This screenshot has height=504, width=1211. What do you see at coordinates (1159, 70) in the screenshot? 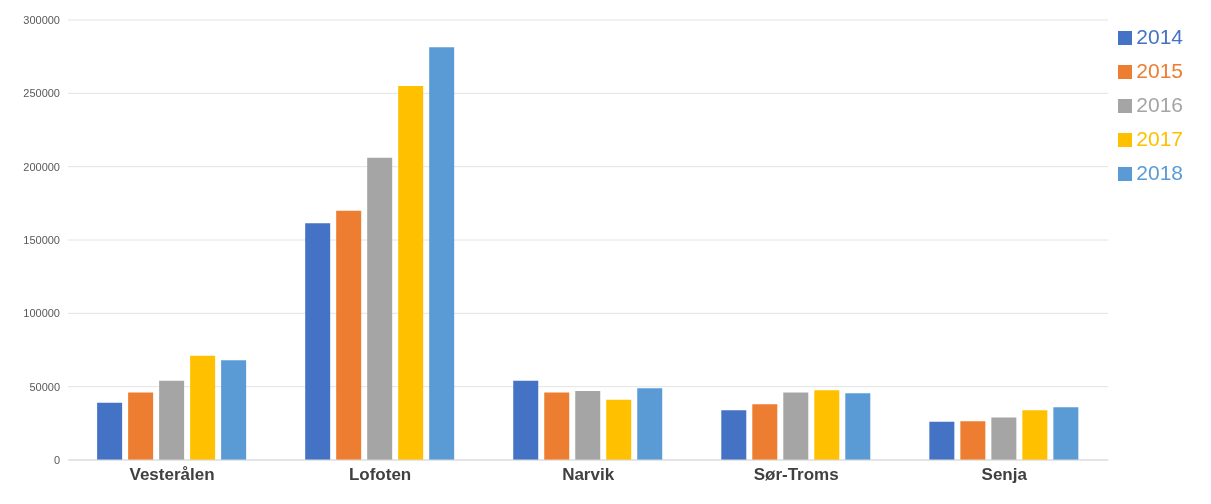
I see `legend-label: 2015` at bounding box center [1159, 70].